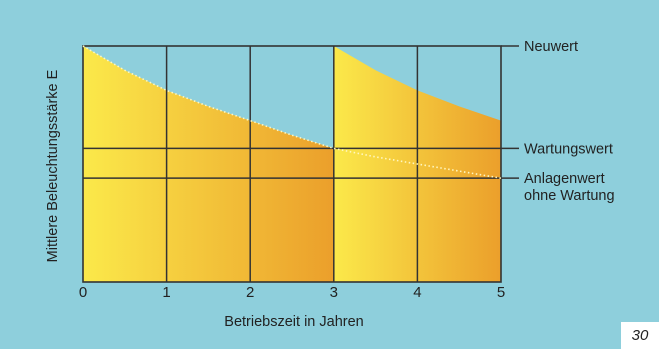 This screenshot has height=349, width=659. Describe the element at coordinates (292, 292) in the screenshot. I see `x-tick-labels: 0 1 2 3 4 5` at that location.